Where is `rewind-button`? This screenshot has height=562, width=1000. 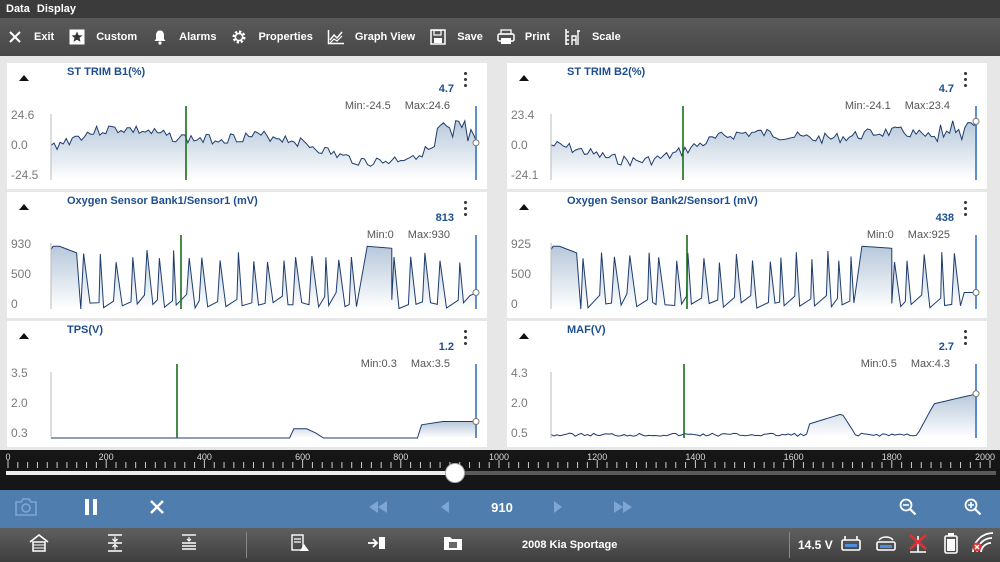 rewind-button is located at coordinates (378, 509).